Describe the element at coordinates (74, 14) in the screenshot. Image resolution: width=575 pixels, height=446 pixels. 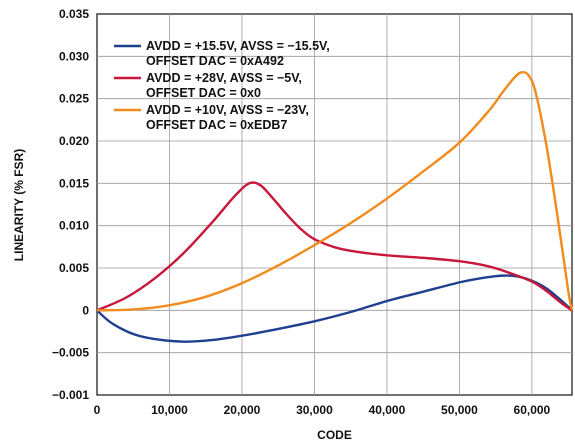
I see `y-tick-label: 0.035` at that location.